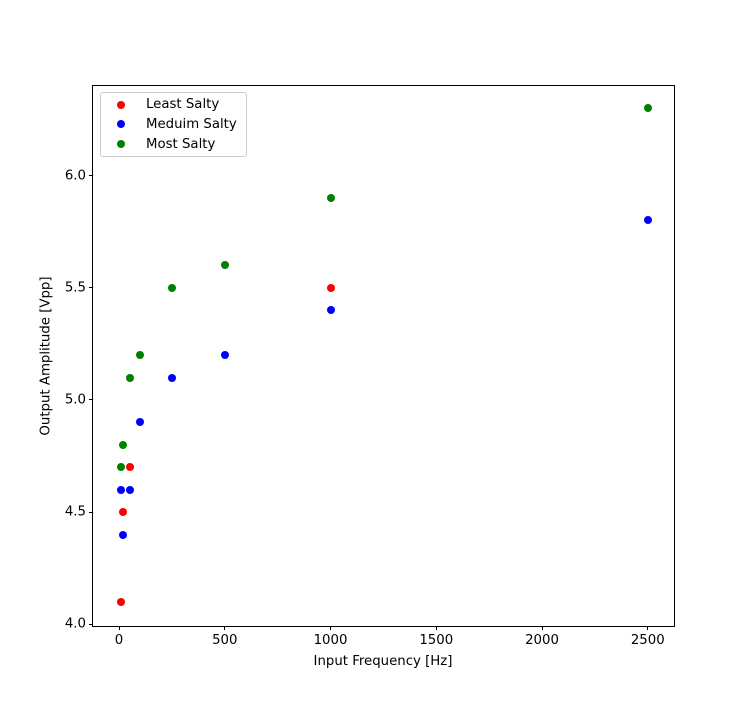  I want to click on legend-item-meduim-salty: Meduim Salty, so click(173, 124).